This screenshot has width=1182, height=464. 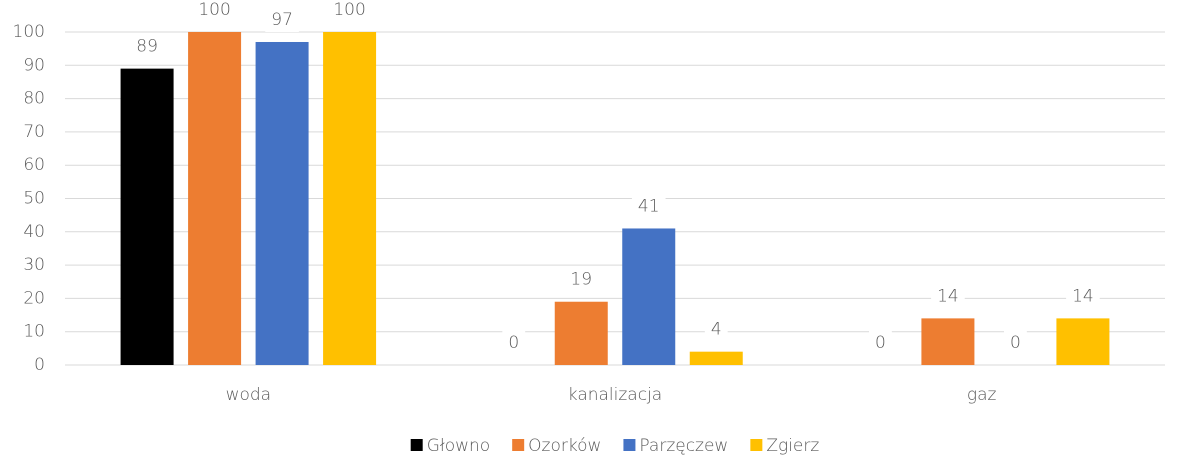 I want to click on legend-label: Zgierz, so click(x=792, y=446).